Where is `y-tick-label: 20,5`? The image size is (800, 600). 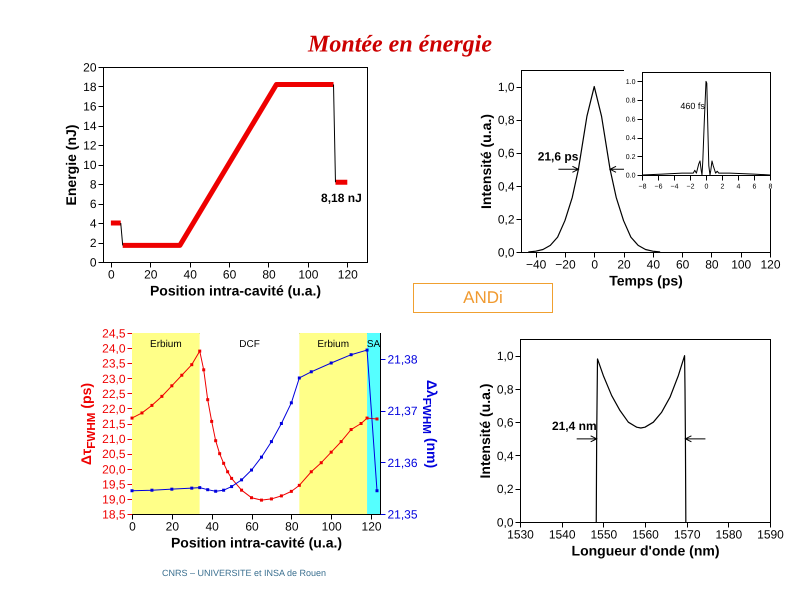 y-tick-label: 20,5 is located at coordinates (114, 454).